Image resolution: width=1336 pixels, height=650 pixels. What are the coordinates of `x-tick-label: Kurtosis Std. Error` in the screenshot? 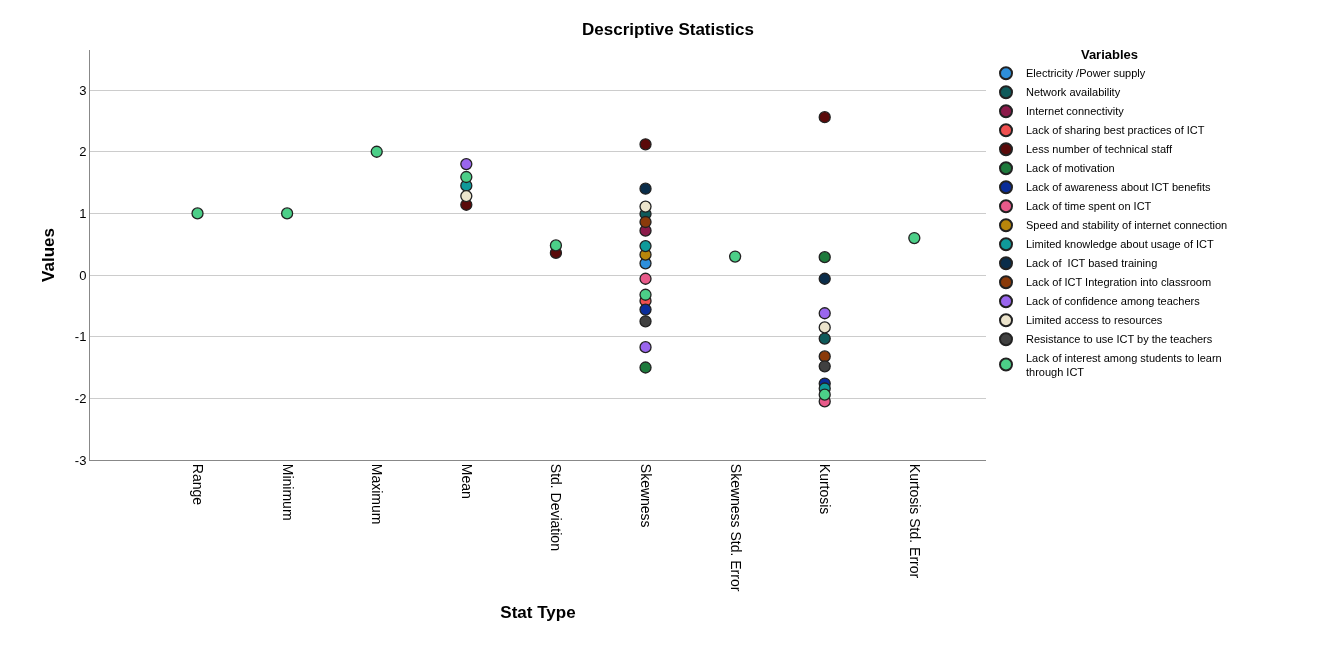 It's located at (914, 521).